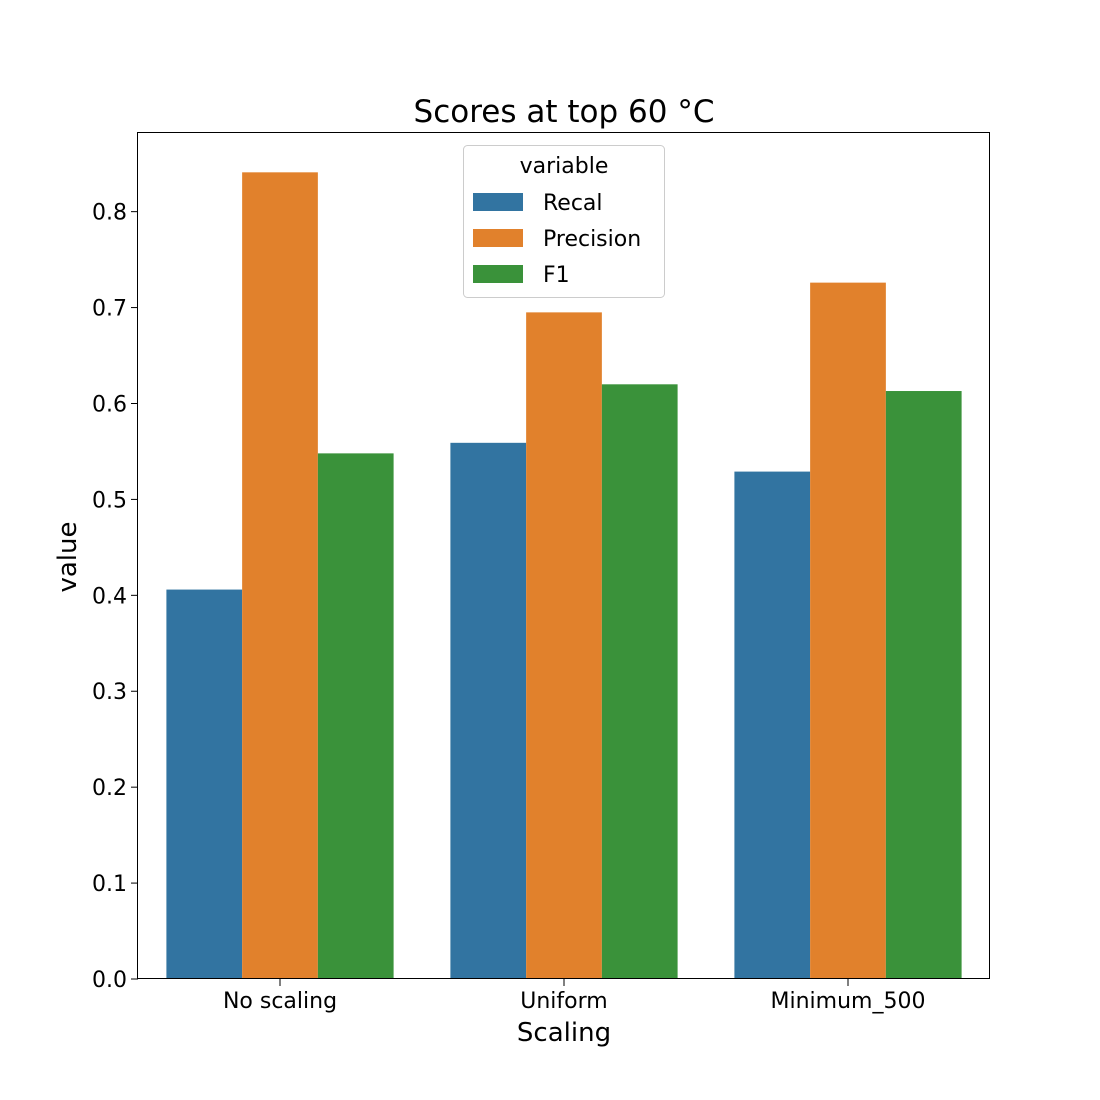  I want to click on legend: variable Recal Precision F1, so click(564, 221).